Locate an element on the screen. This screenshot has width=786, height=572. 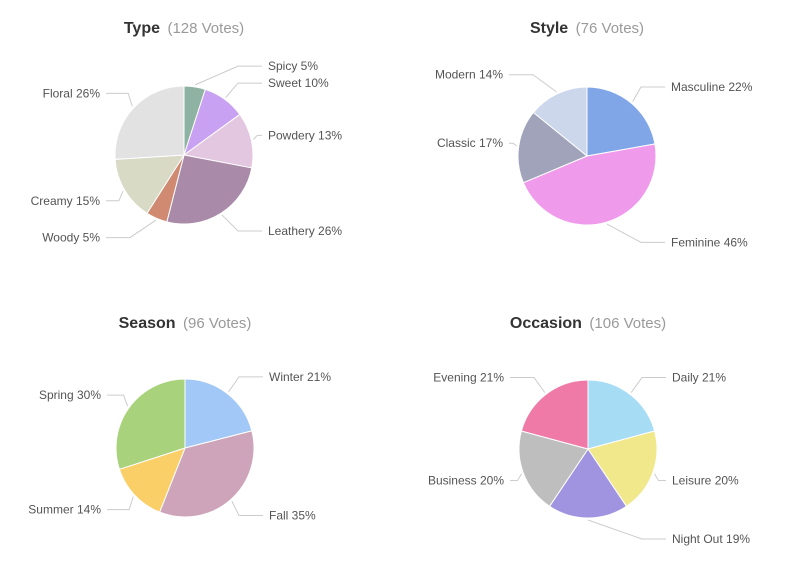
pie-slice-classic is located at coordinates (552, 147).